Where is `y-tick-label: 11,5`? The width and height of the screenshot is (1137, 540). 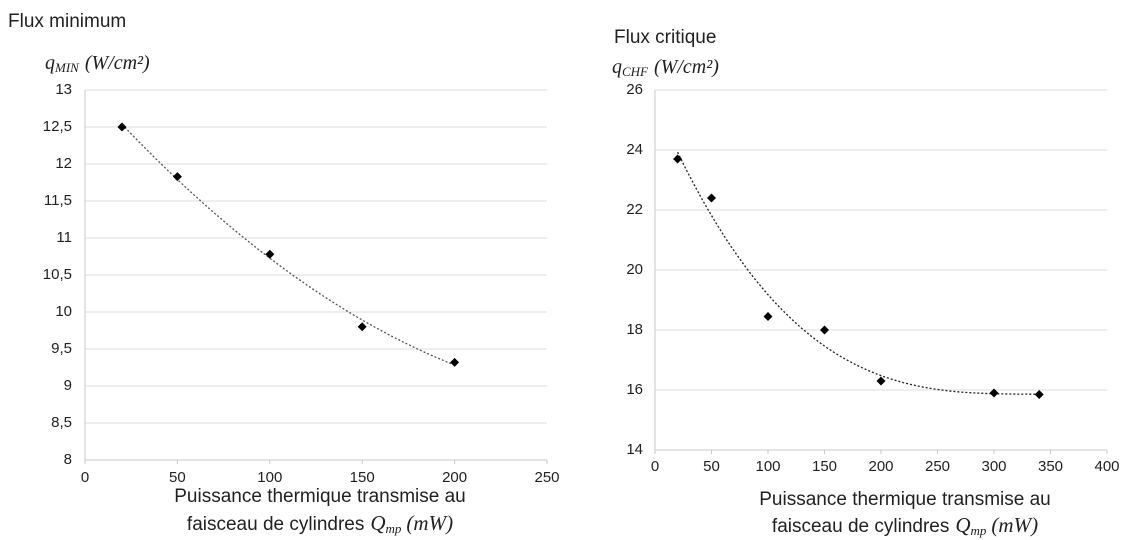 y-tick-label: 11,5 is located at coordinates (58, 200).